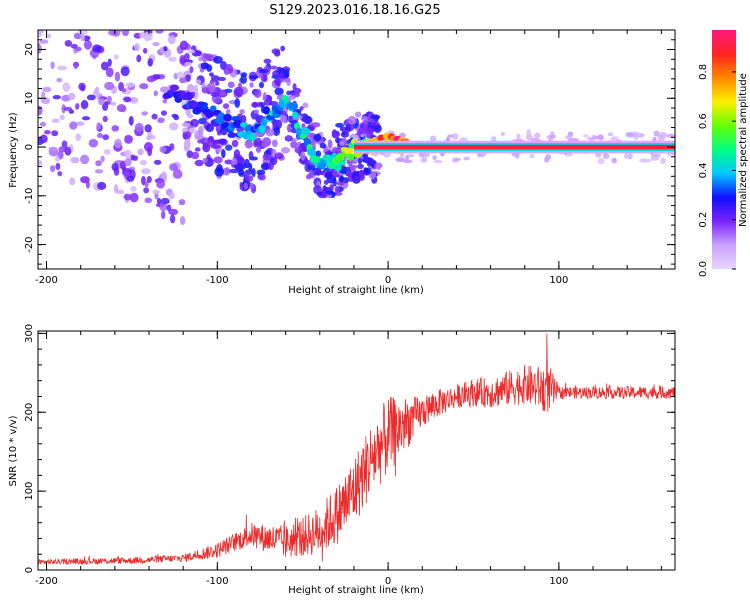  Describe the element at coordinates (29, 98) in the screenshot. I see `spectrogram-y-tick-label: 10` at that location.